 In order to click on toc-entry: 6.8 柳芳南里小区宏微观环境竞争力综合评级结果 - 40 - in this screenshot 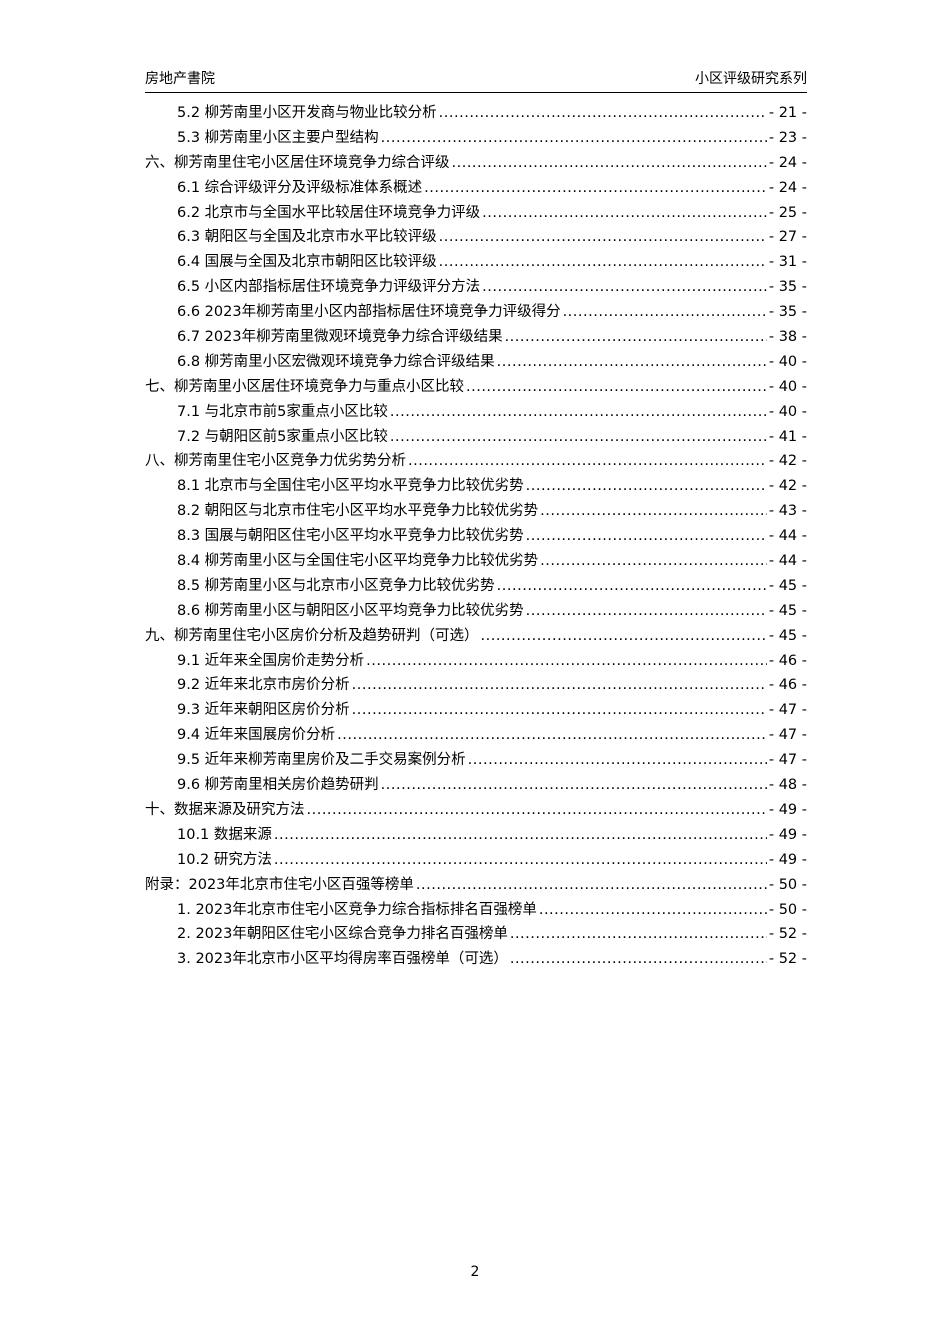, I will do `click(476, 362)`.